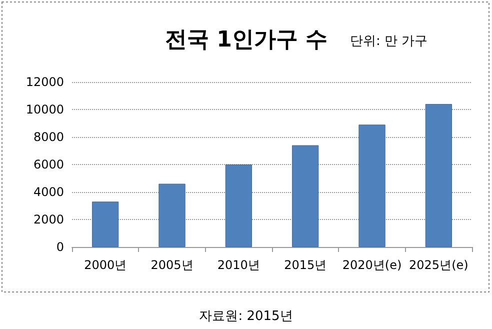 The image size is (492, 329). I want to click on y-tick-label: 2000, so click(48, 219).